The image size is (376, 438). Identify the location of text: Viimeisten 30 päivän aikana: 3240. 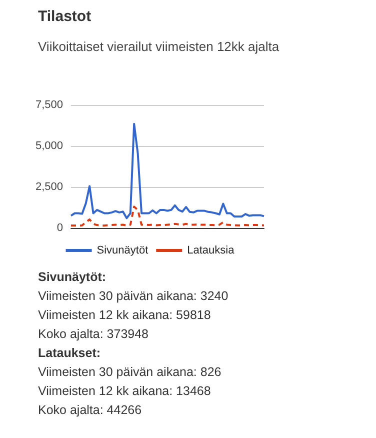
(133, 296).